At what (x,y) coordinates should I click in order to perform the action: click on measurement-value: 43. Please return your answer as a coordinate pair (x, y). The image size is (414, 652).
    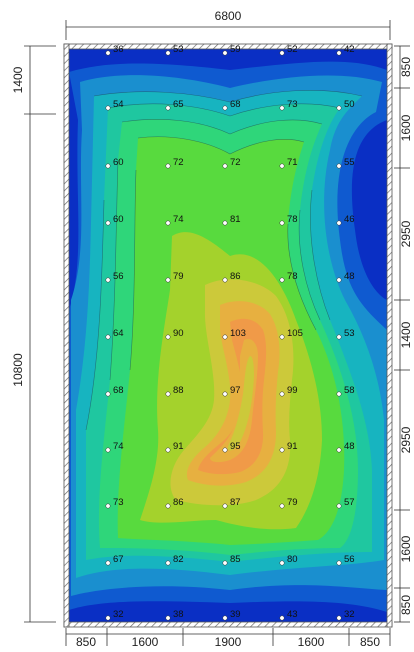
    Looking at the image, I should click on (292, 614).